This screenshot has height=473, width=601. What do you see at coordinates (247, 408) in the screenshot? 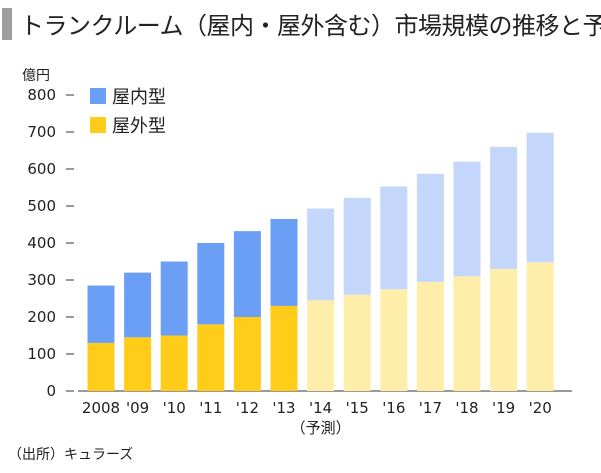
I see `x-tick-label: '12` at bounding box center [247, 408].